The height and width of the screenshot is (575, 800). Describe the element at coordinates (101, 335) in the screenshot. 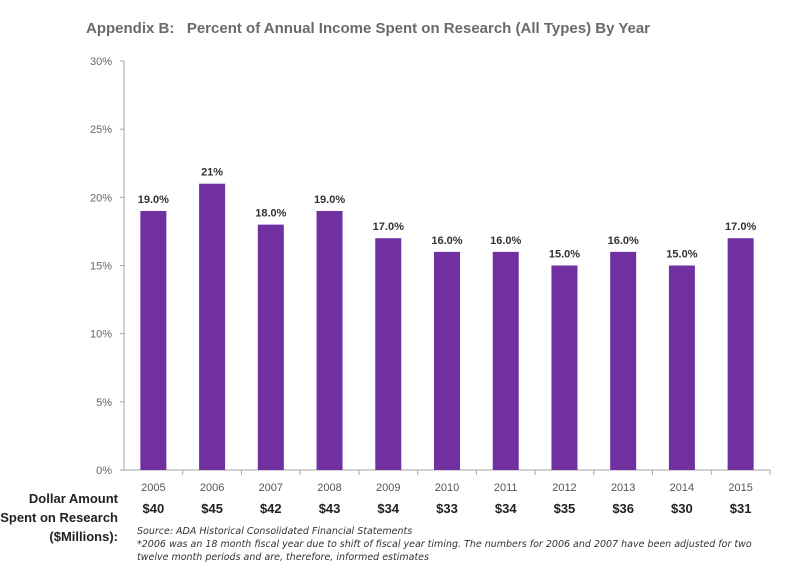

I see `y-tick-label: 10%` at that location.